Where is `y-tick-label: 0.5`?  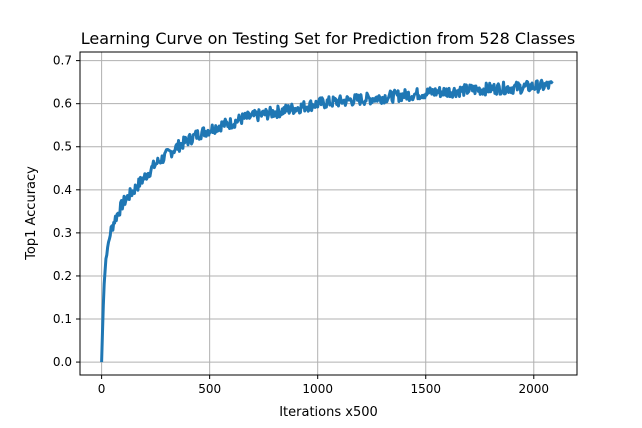 y-tick-label: 0.5 is located at coordinates (62, 147).